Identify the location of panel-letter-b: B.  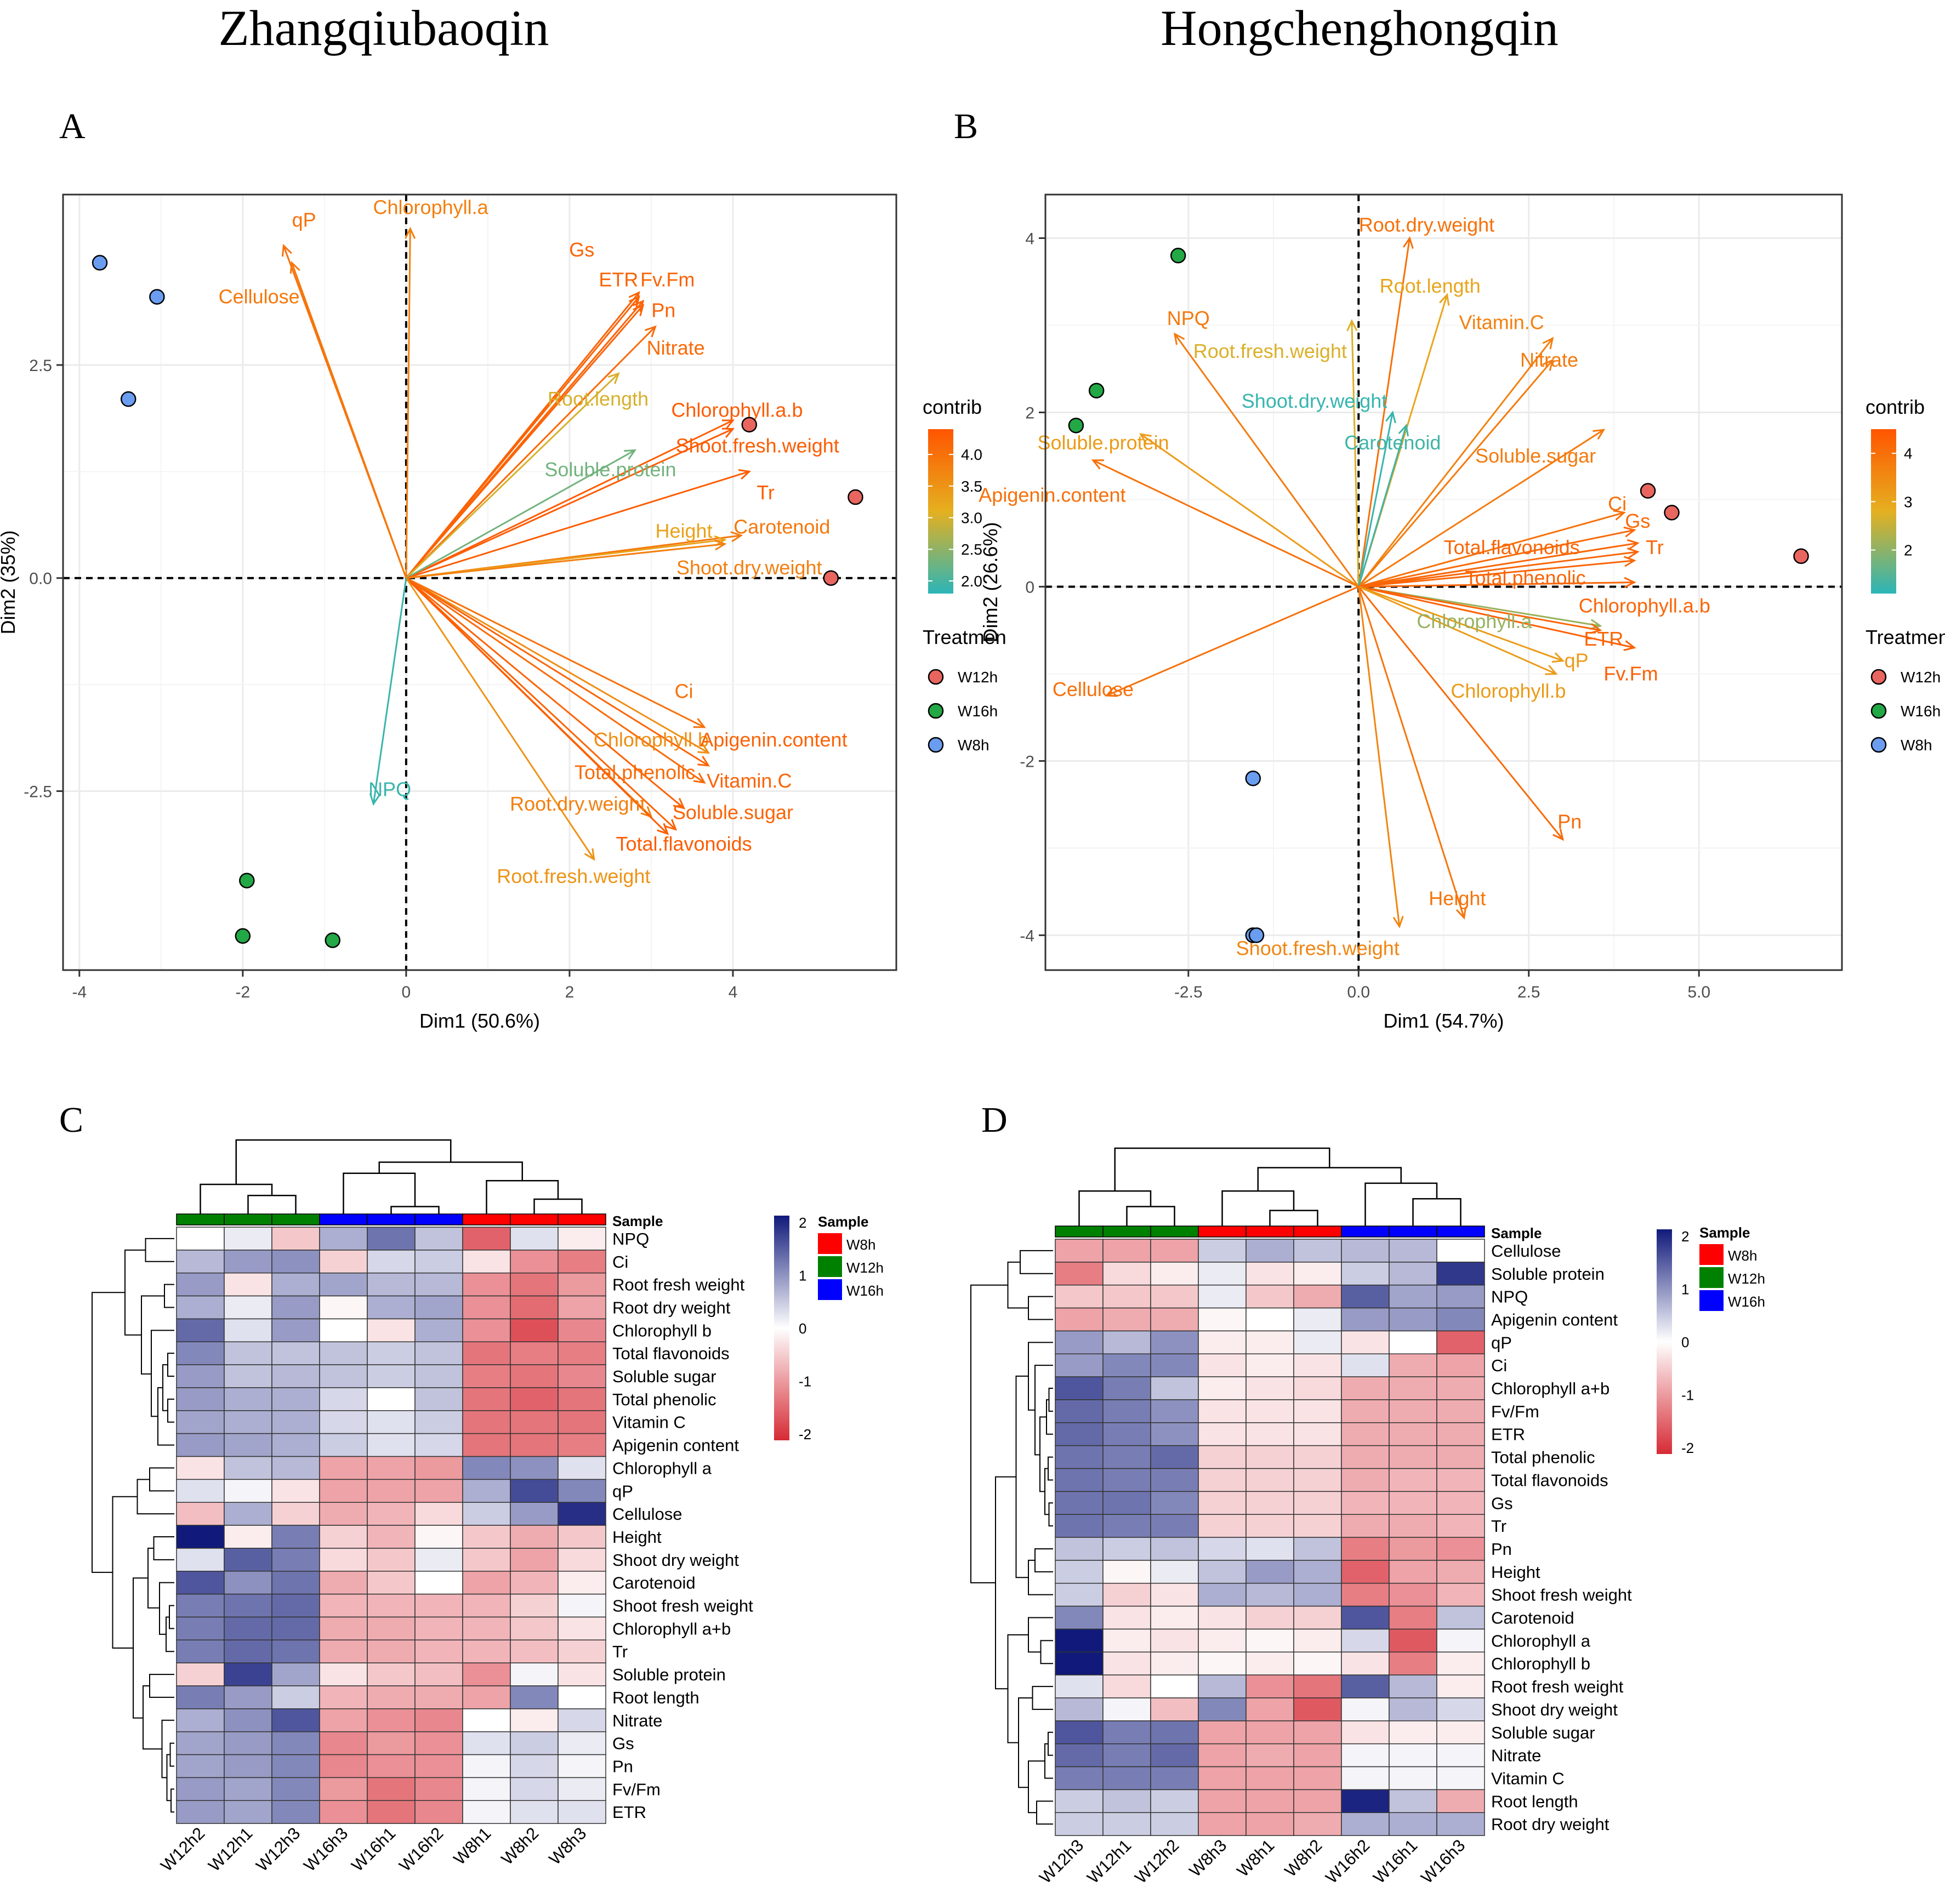
(966, 126).